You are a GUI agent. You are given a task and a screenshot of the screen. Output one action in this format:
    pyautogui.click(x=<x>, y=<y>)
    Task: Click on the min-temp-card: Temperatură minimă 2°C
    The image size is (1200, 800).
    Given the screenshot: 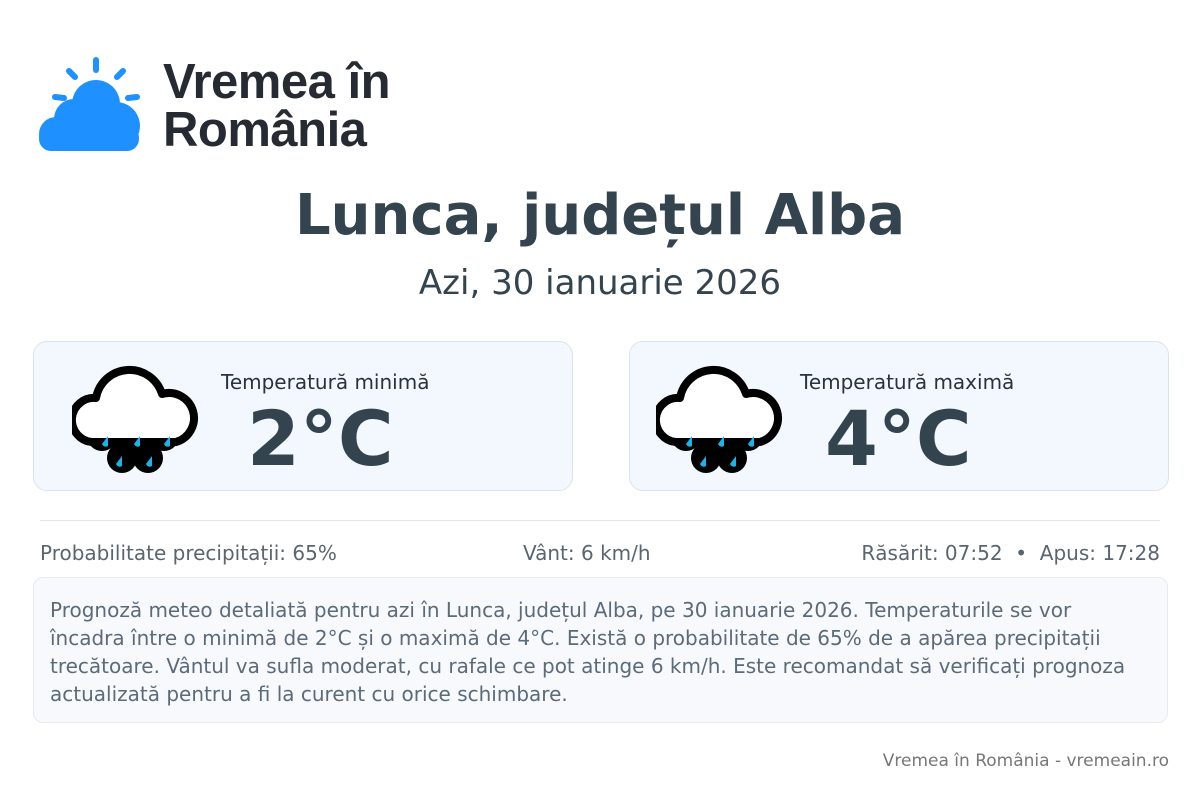 What is the action you would take?
    pyautogui.click(x=303, y=416)
    